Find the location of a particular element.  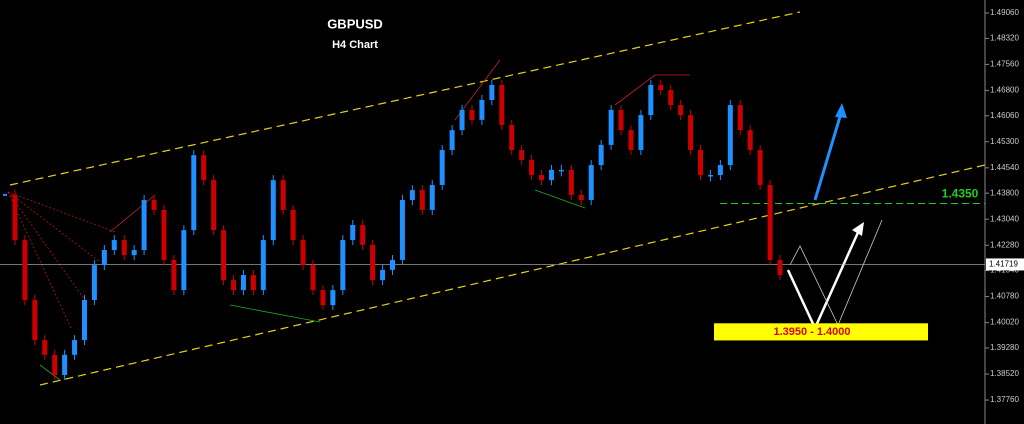

y-tick-label: 1.38520 is located at coordinates (1004, 373).